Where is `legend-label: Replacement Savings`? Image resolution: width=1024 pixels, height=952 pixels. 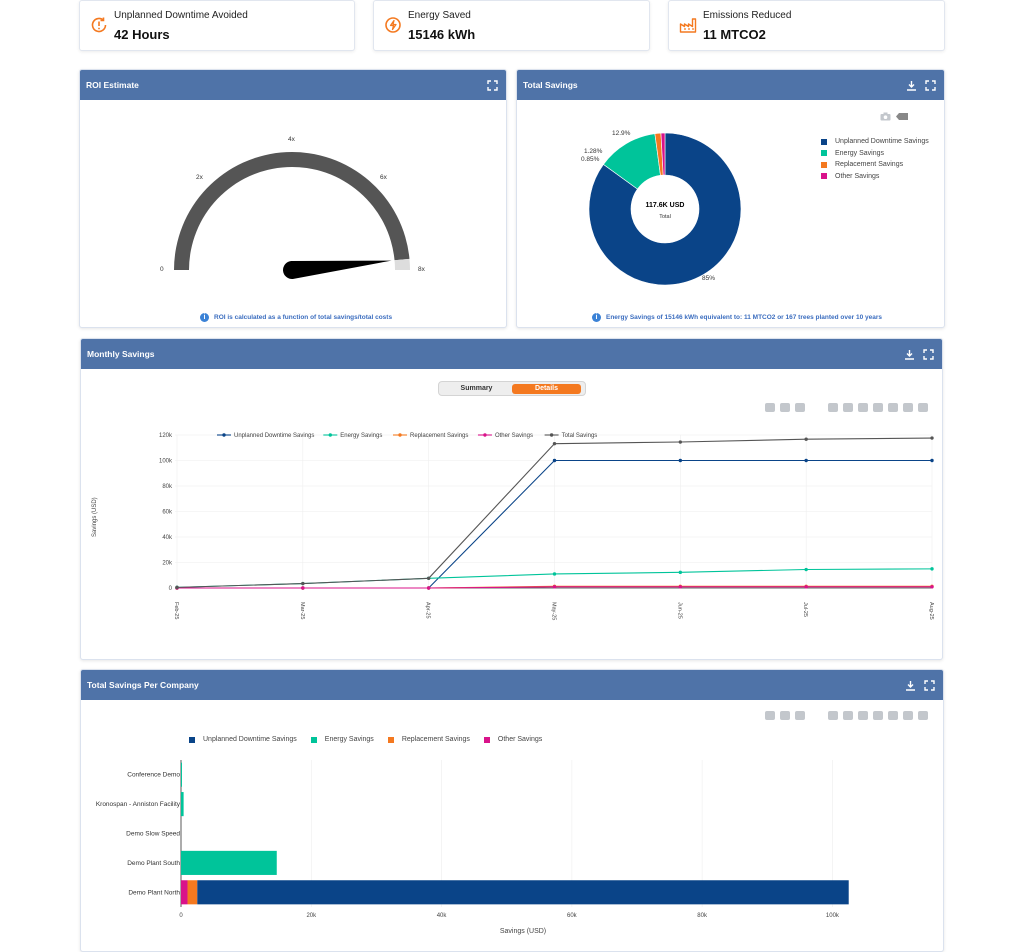
legend-label: Replacement Savings is located at coordinates (439, 436).